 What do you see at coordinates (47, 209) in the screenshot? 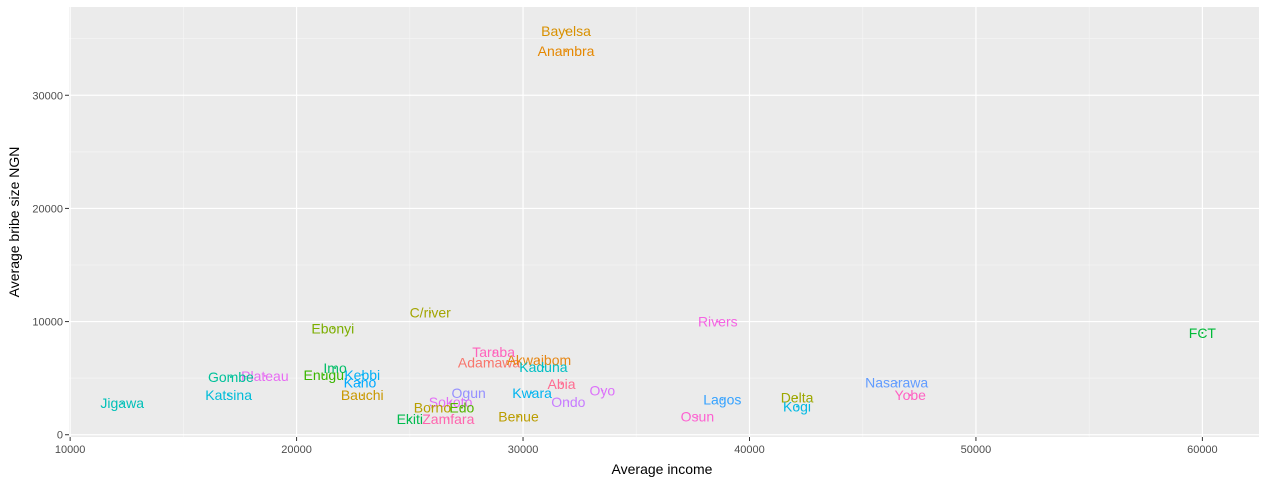
I see `y-tick-label: 20000` at bounding box center [47, 209].